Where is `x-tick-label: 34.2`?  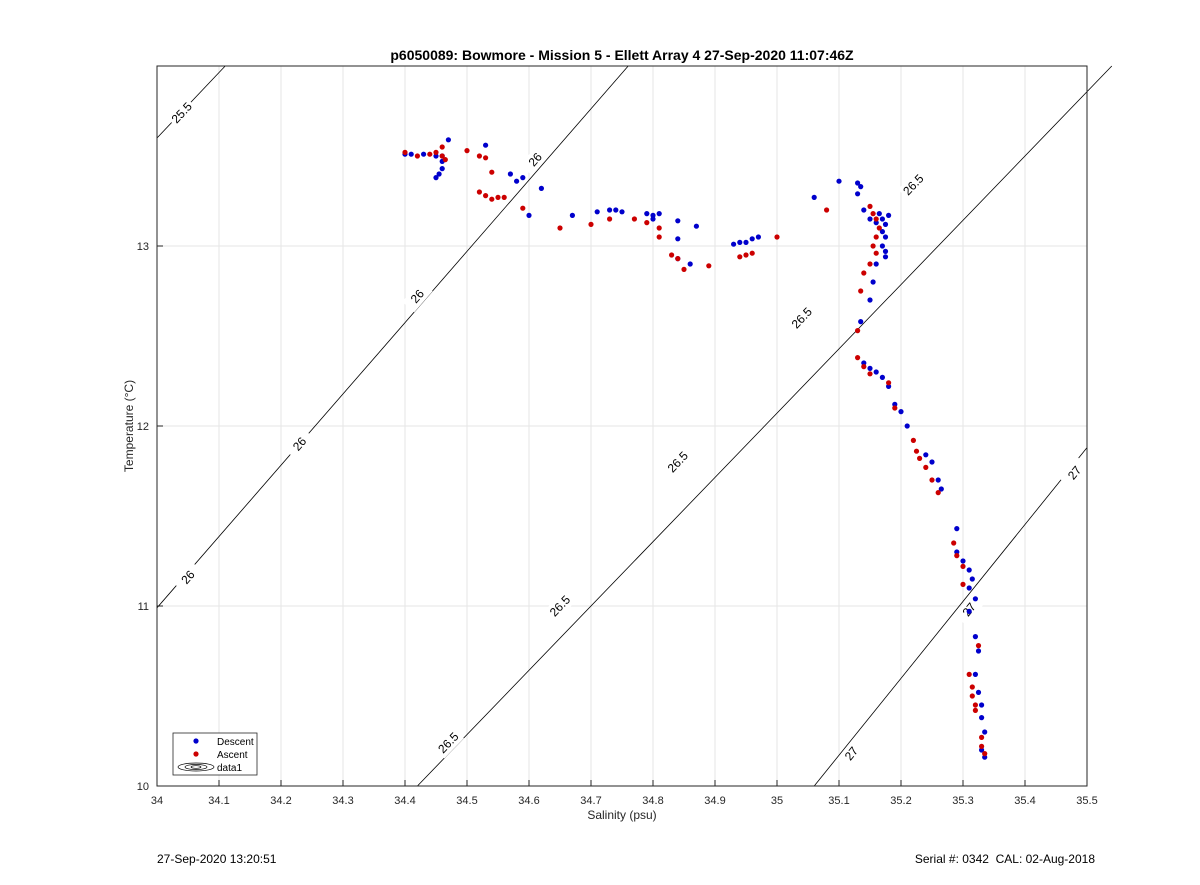
x-tick-label: 34.2 is located at coordinates (280, 801).